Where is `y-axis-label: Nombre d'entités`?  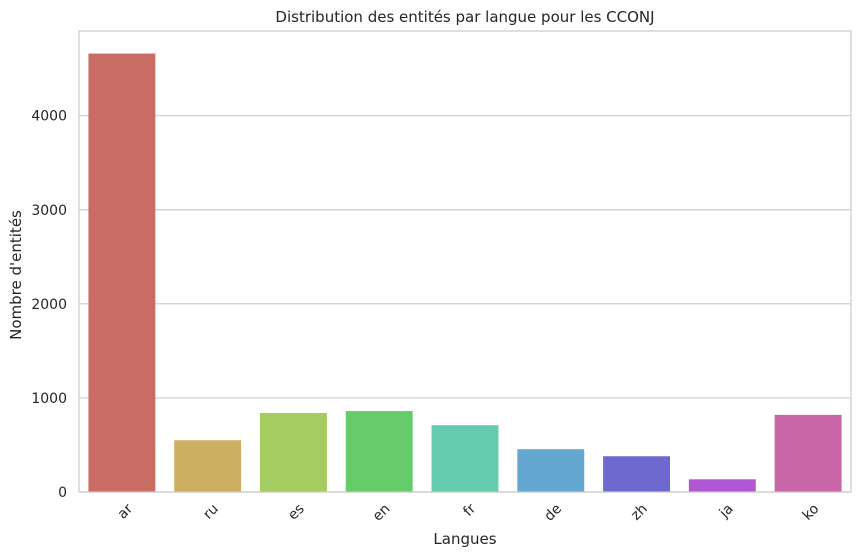
y-axis-label: Nombre d'entités is located at coordinates (16, 275).